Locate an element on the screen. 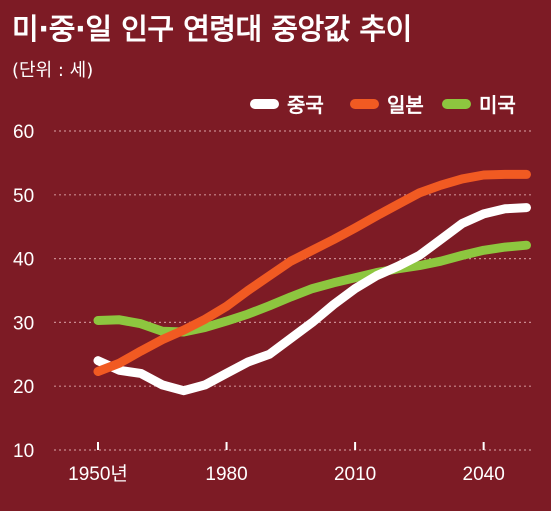 The height and width of the screenshot is (511, 551). chart-title: 미·중·일 인구 연령대 중앙값 추이 is located at coordinates (212, 29).